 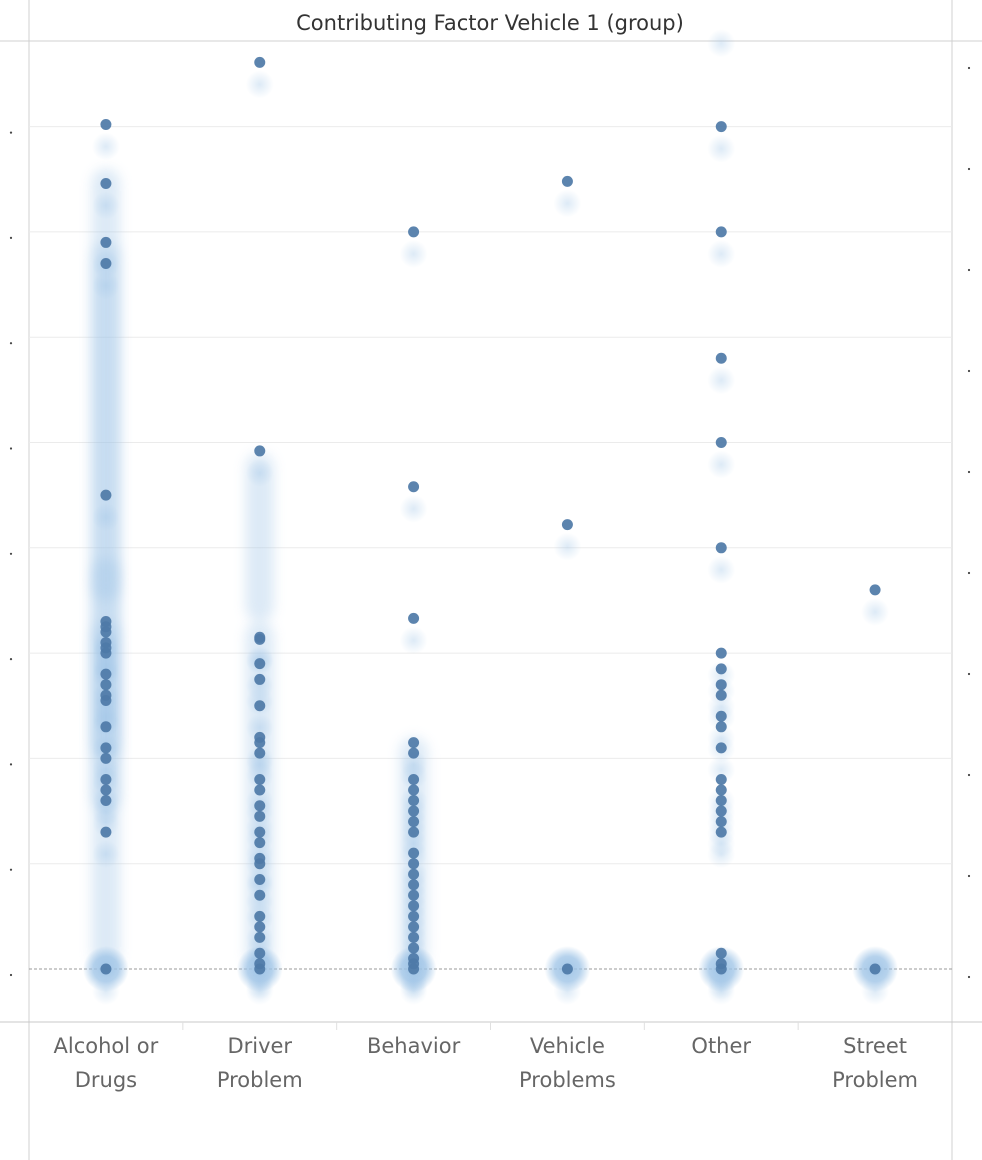 I want to click on category-label: Vehicle Problems, so click(x=567, y=1063).